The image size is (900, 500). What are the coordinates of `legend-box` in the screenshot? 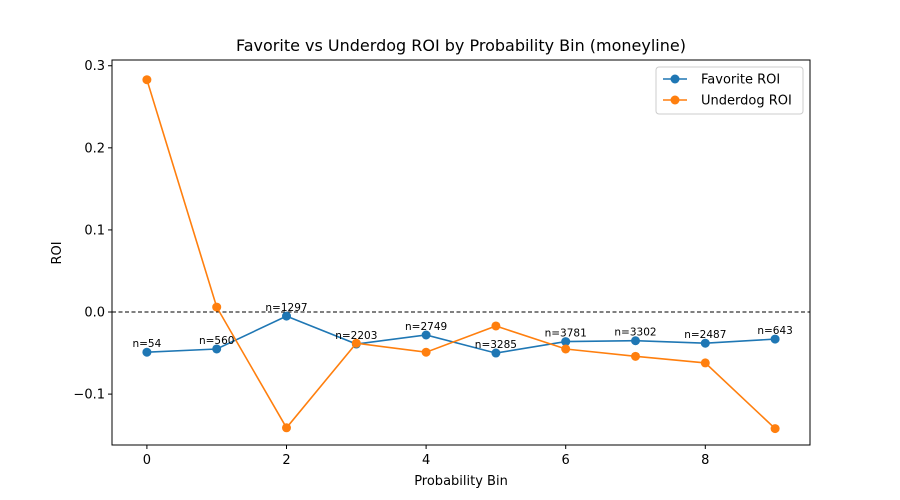 It's located at (729, 90).